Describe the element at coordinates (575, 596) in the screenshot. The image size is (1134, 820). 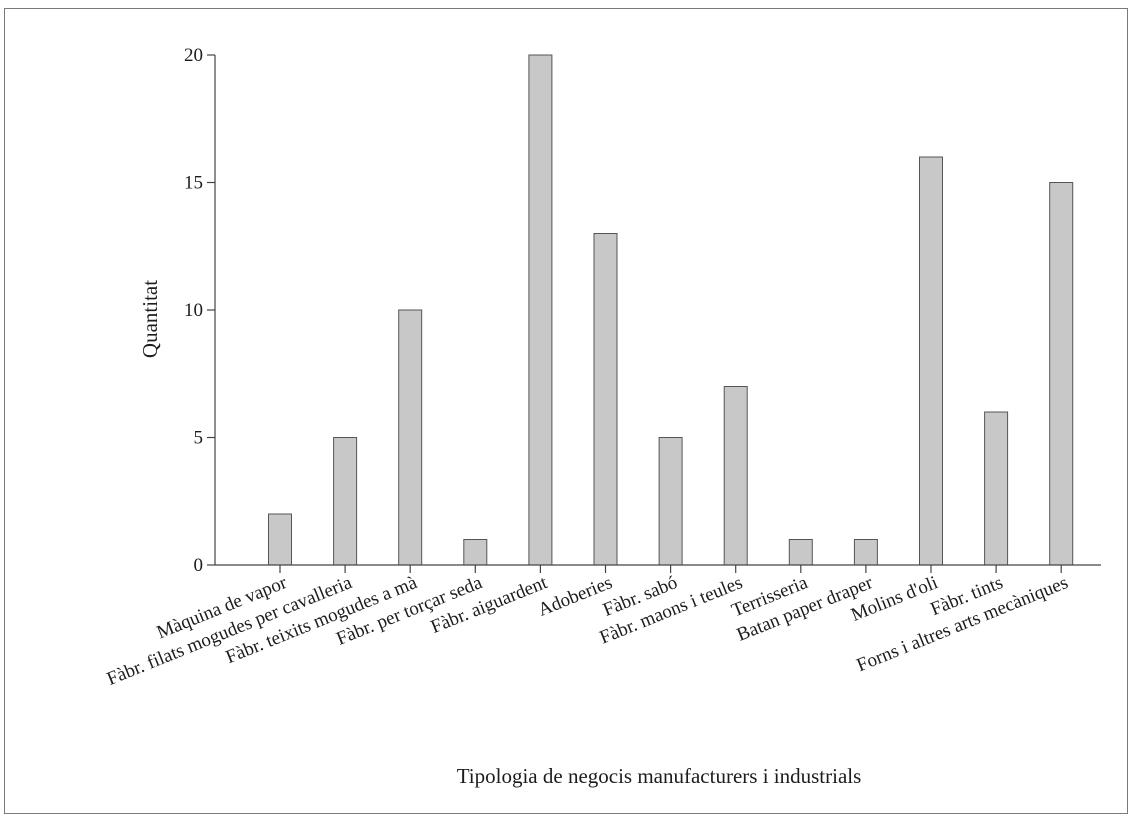
I see `x-tick-label: Adoberies` at that location.